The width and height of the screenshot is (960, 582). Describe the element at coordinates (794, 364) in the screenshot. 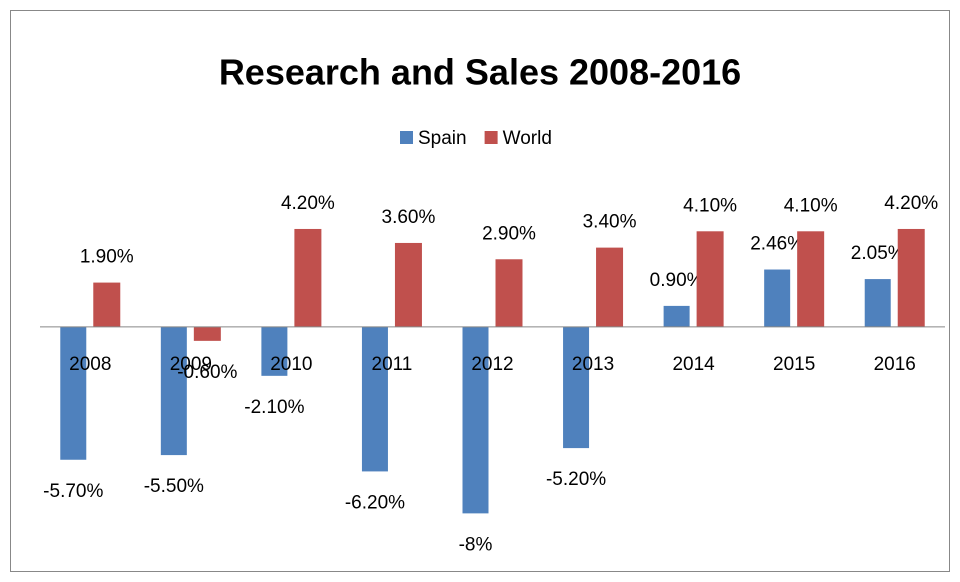

I see `x-tick-label: 2015` at that location.